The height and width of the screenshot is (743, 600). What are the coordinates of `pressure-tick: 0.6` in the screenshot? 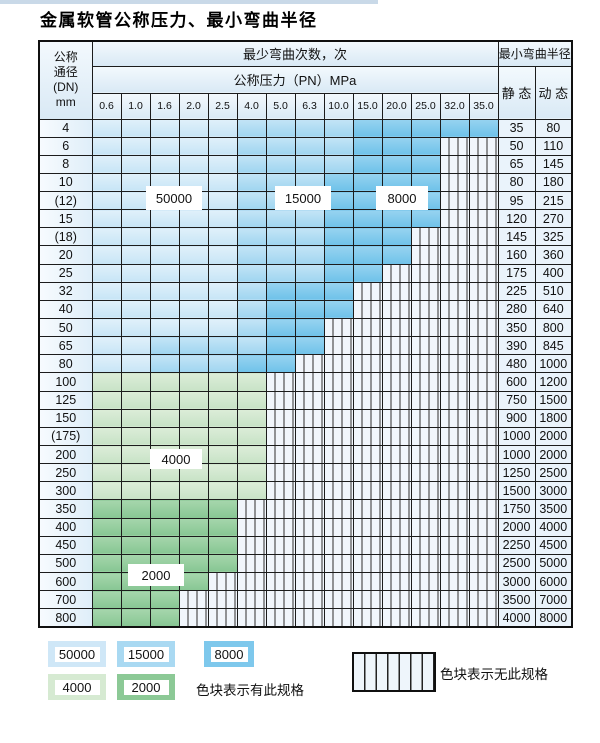 It's located at (106, 106).